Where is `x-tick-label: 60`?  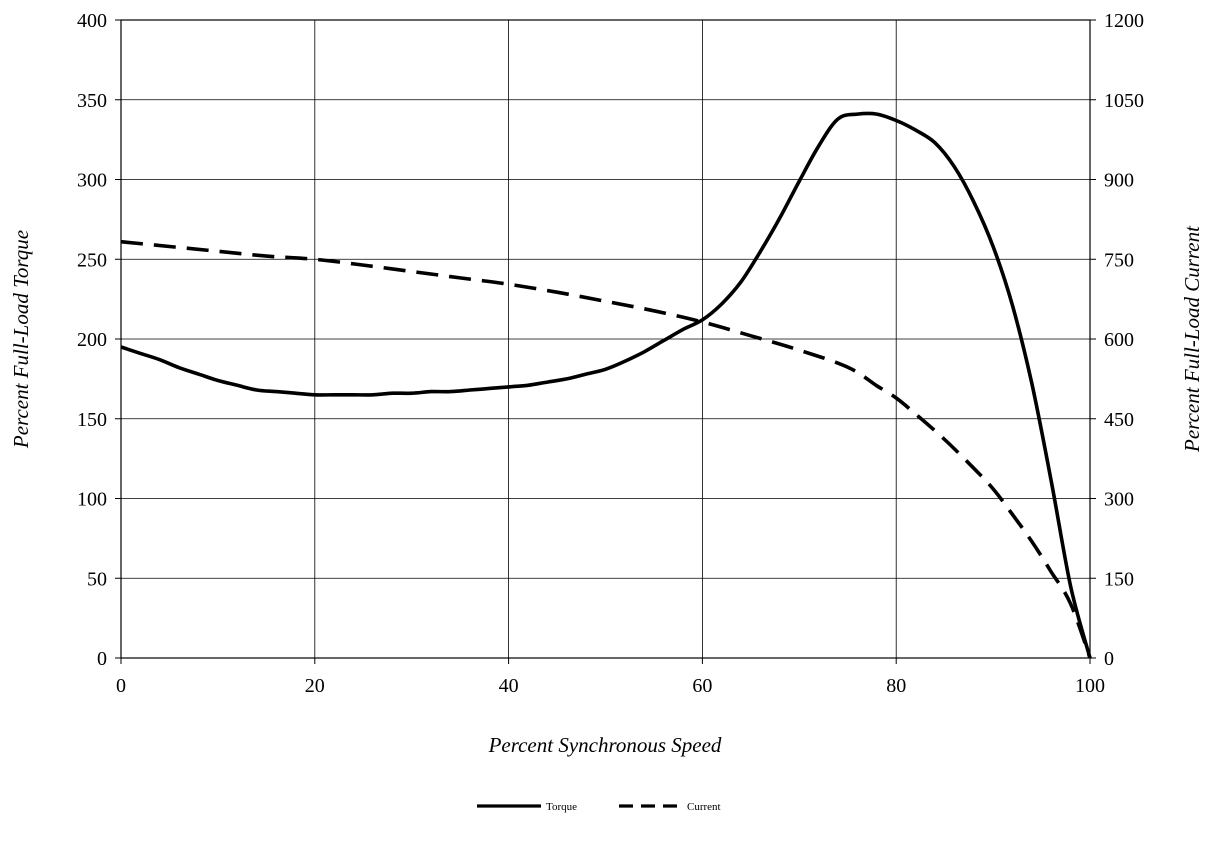
x-tick-label: 60 is located at coordinates (702, 686).